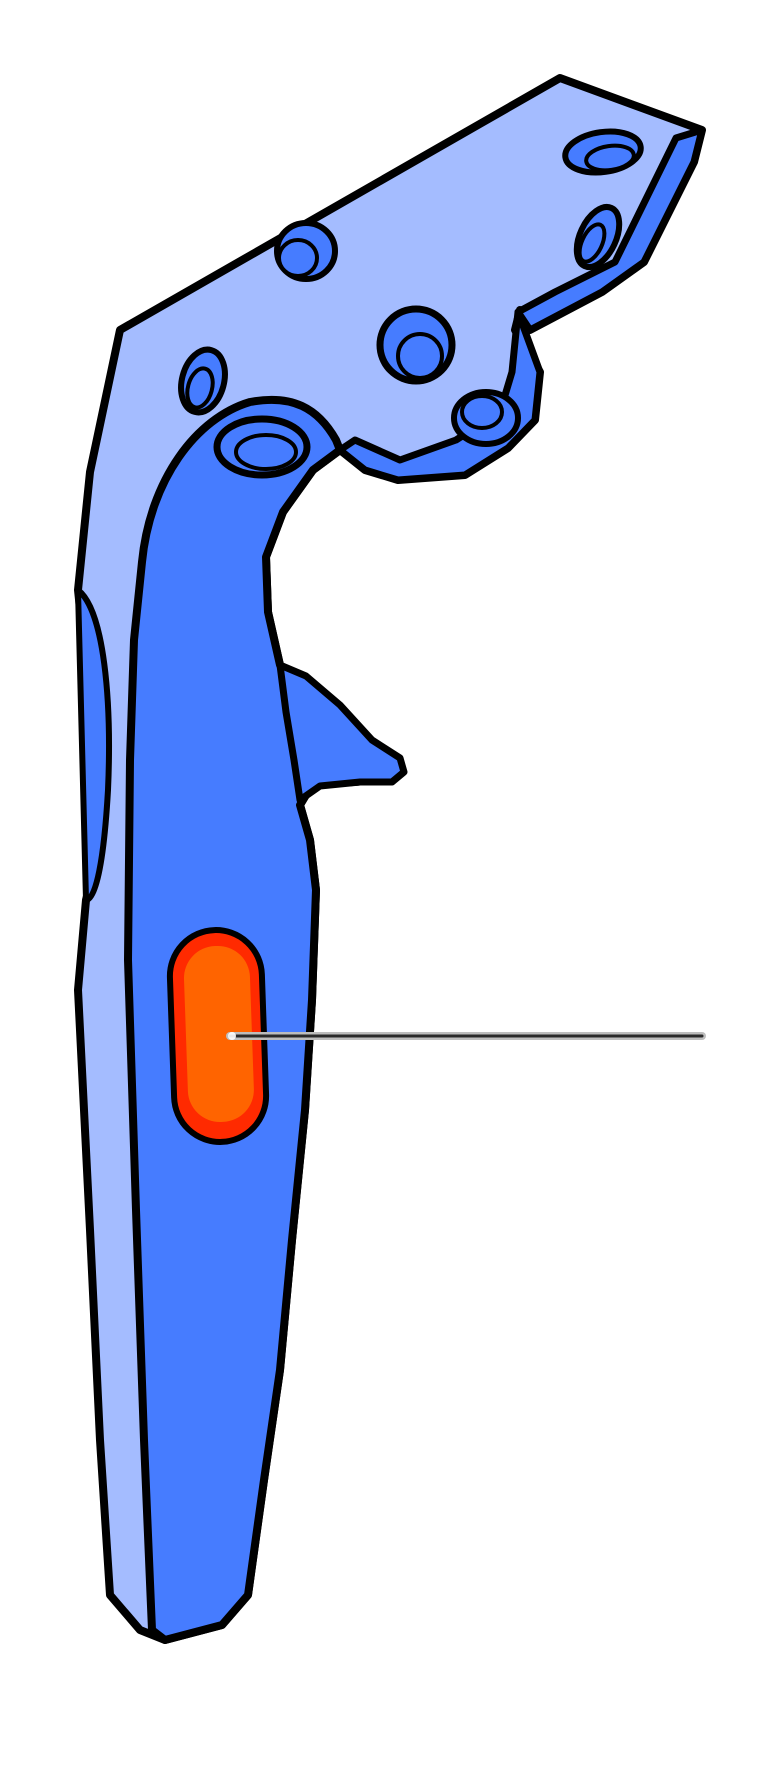 Image resolution: width=763 pixels, height=1770 pixels. I want to click on leader-anchor-dot, so click(232, 1036).